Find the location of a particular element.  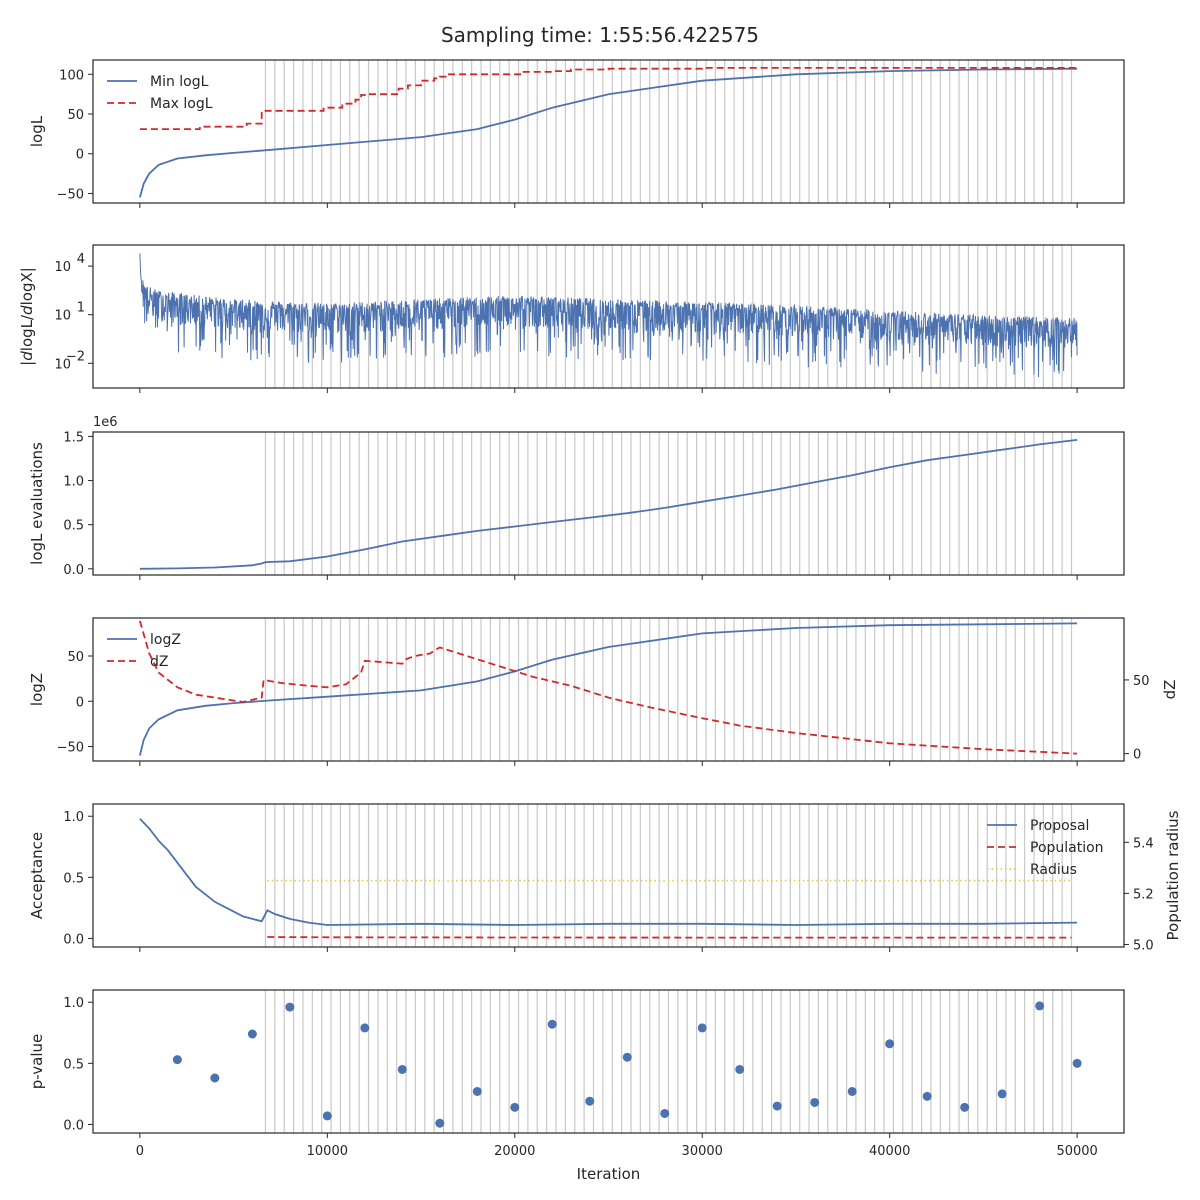

y-tick-label: 0 is located at coordinates (80, 702).